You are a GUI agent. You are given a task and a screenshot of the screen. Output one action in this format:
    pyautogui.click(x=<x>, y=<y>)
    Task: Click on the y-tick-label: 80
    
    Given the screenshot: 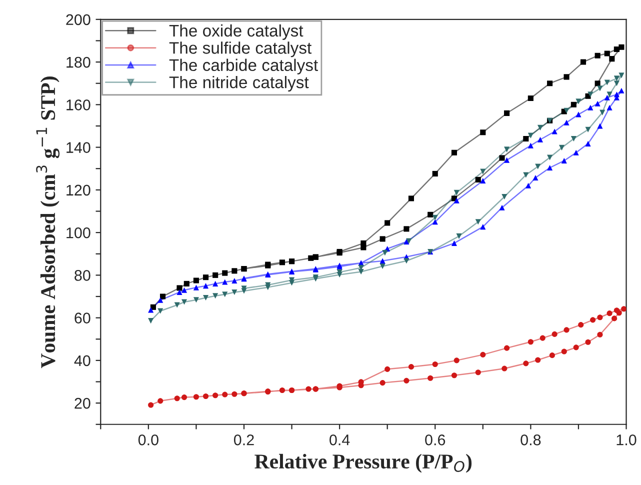 What is the action you would take?
    pyautogui.click(x=82, y=275)
    